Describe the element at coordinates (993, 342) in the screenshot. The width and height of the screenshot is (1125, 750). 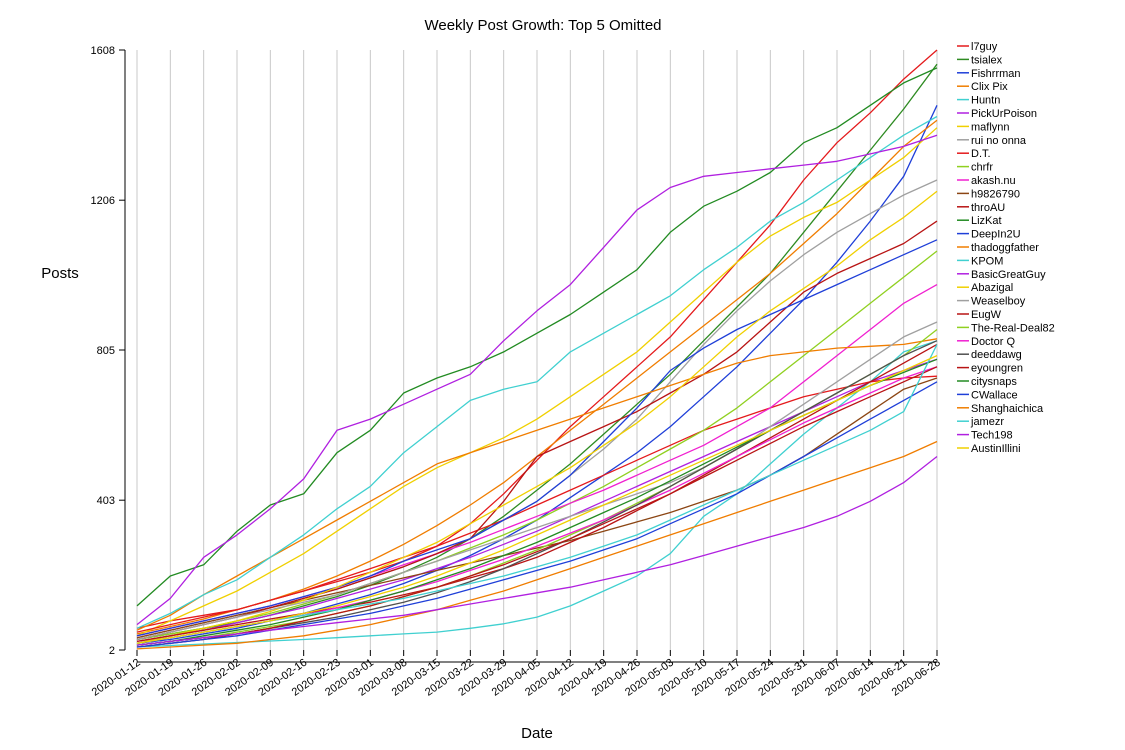
I see `legend-label: Doctor Q` at that location.